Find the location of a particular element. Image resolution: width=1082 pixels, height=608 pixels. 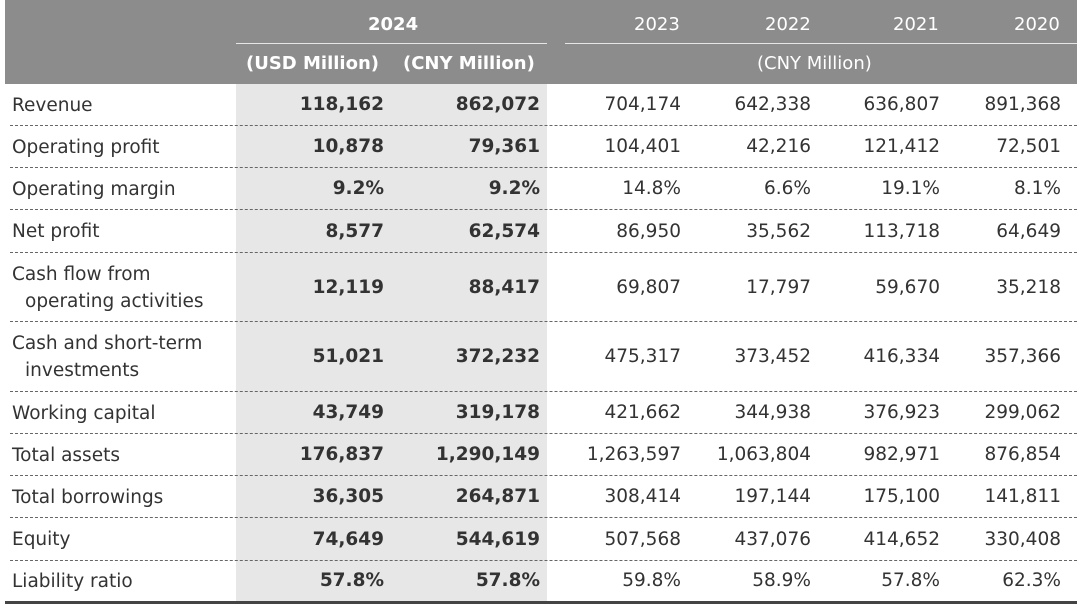

header-year-2024: 2024 is located at coordinates (393, 24).